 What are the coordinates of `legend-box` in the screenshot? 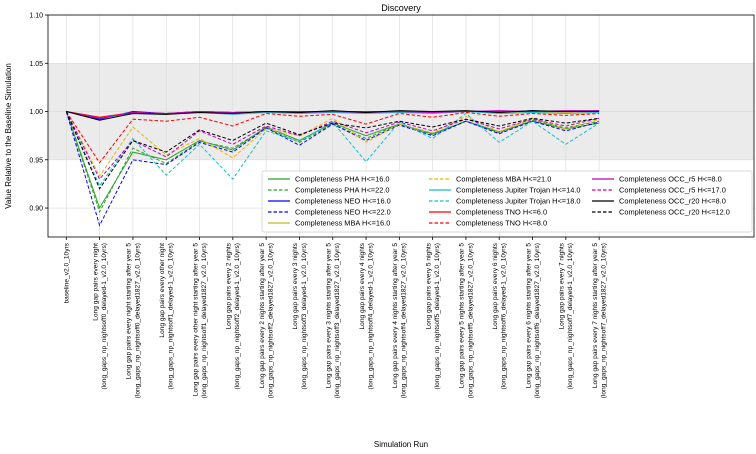 It's located at (507, 201).